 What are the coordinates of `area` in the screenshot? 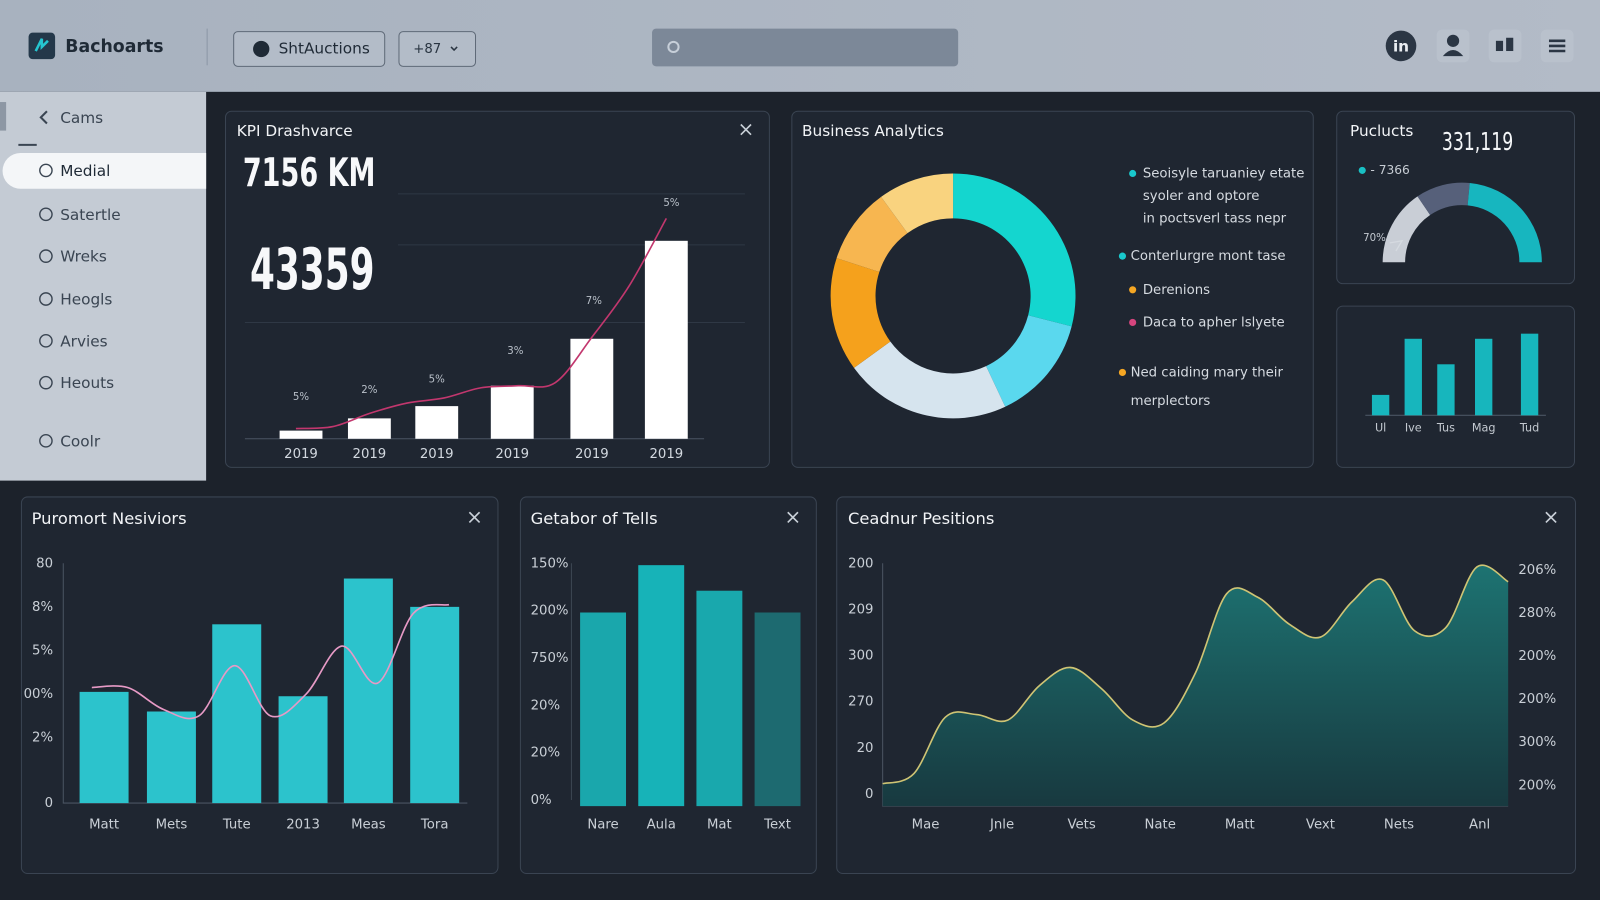 It's located at (1195, 686).